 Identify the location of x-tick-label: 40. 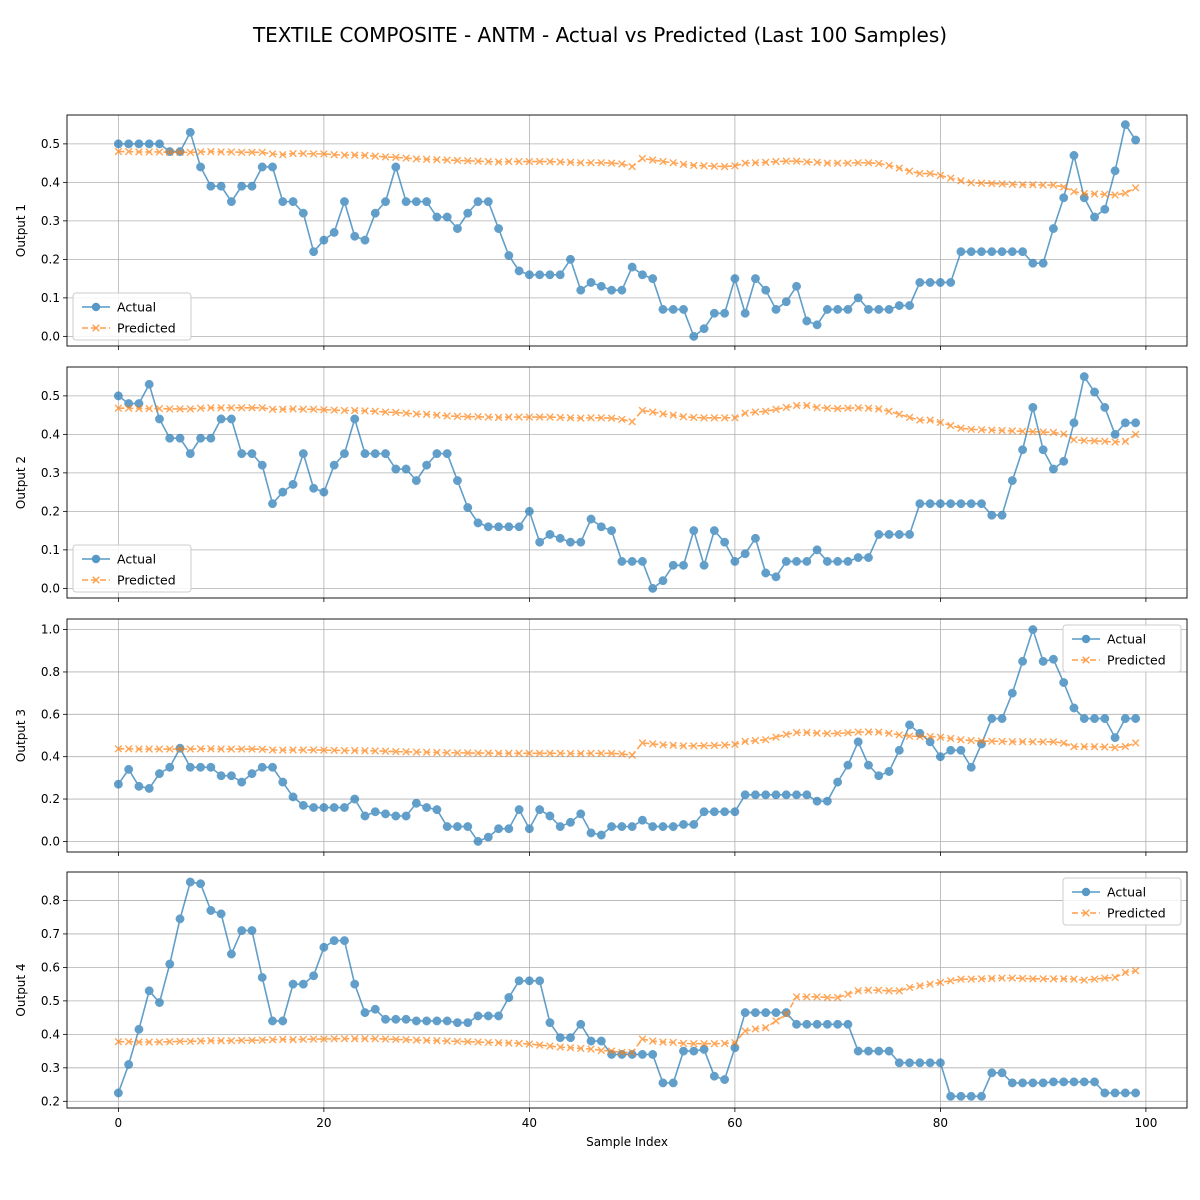
(529, 1123).